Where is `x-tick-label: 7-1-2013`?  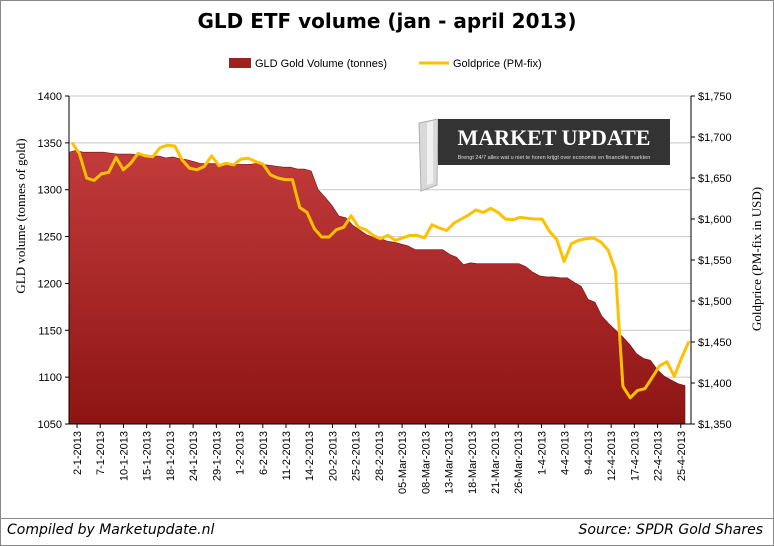 x-tick-label: 7-1-2013 is located at coordinates (101, 453).